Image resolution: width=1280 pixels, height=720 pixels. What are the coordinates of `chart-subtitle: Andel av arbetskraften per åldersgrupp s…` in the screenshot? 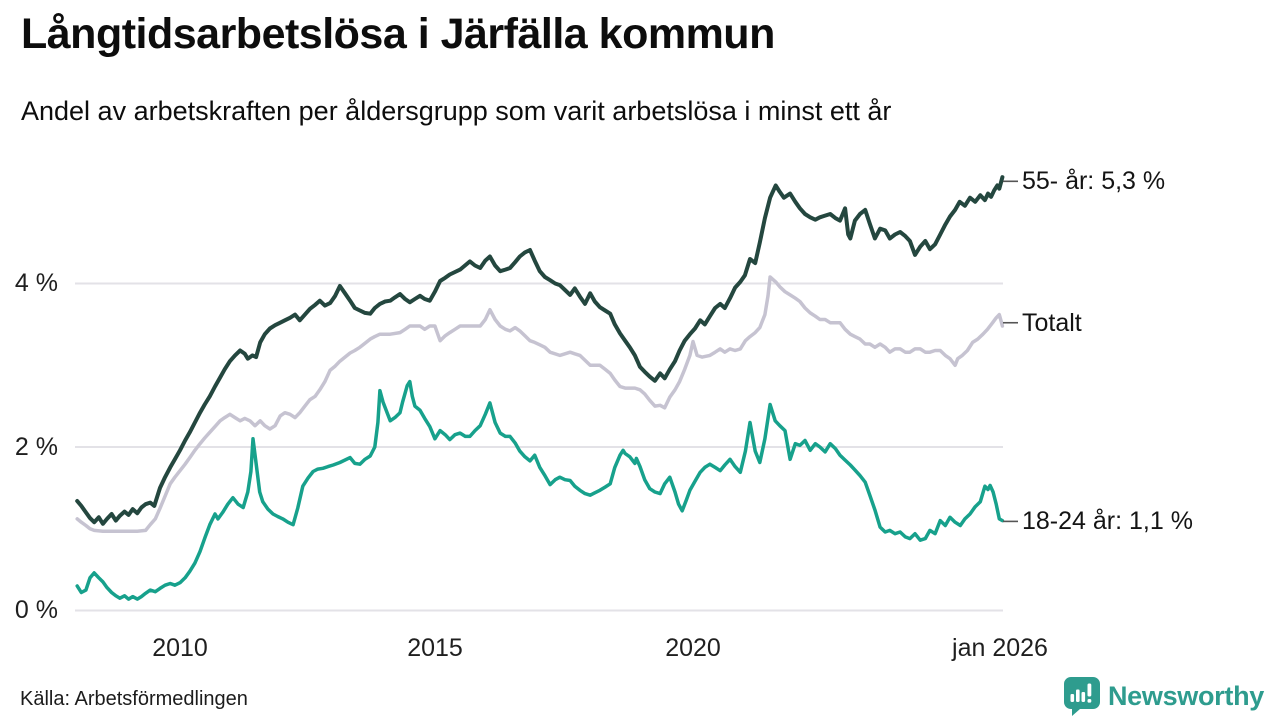 It's located at (456, 111).